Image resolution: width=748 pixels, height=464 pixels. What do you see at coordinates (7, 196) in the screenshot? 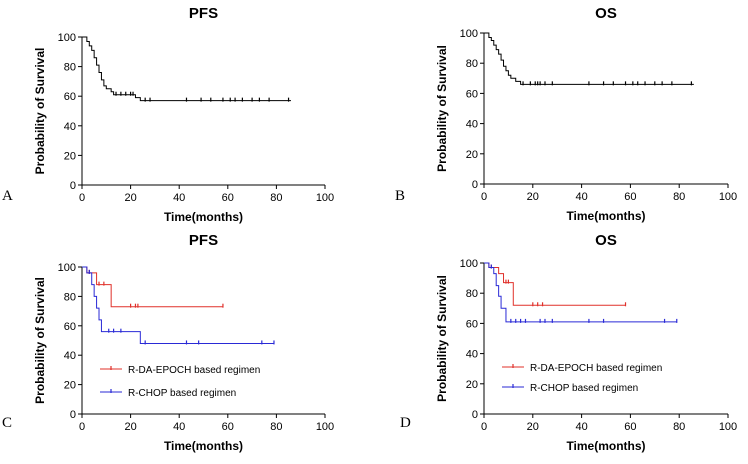
I see `panel-letter: A` at bounding box center [7, 196].